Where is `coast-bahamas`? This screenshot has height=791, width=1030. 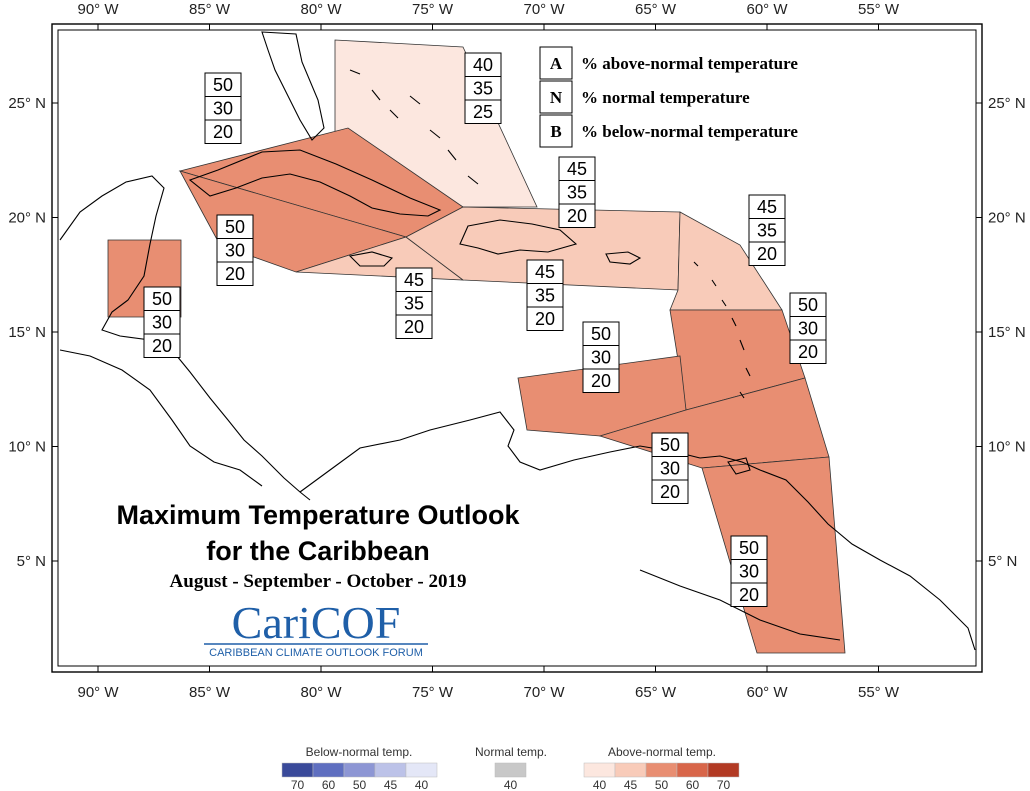 coast-bahamas is located at coordinates (414, 127).